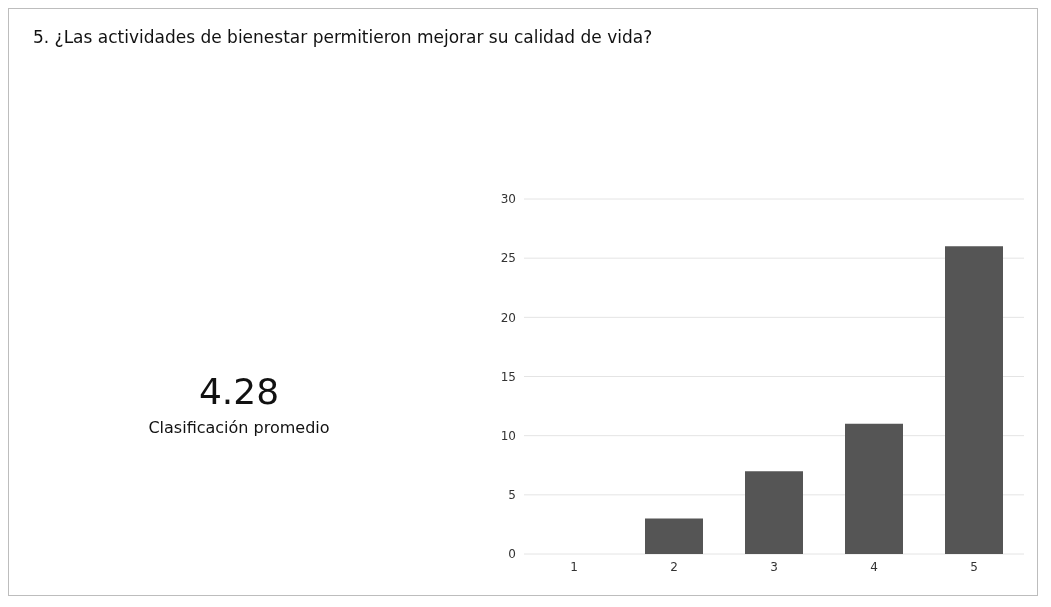  What do you see at coordinates (512, 554) in the screenshot?
I see `y-tick-label: 0` at bounding box center [512, 554].